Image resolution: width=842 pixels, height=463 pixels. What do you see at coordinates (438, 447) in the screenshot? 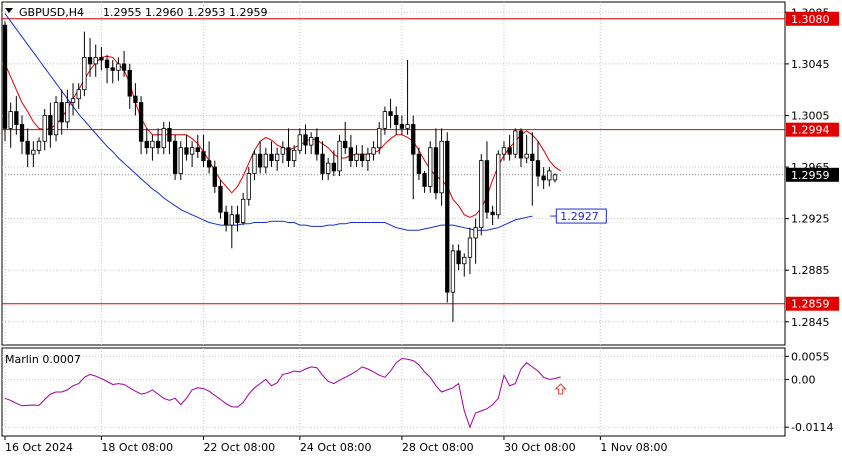
I see `time-tick-label: 28 Oct 08:00` at bounding box center [438, 447].